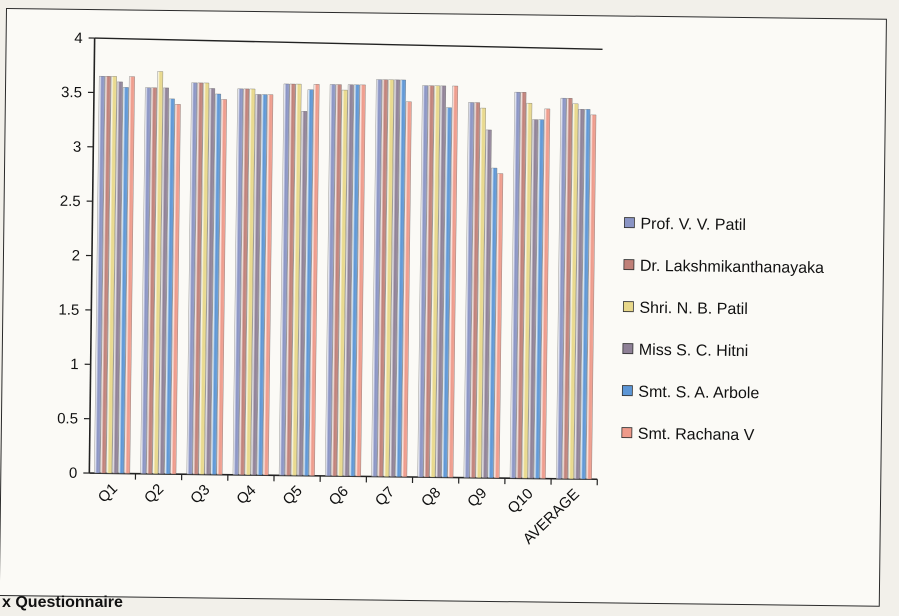 Image resolution: width=899 pixels, height=616 pixels. I want to click on x-tick-label: Q6, so click(339, 496).